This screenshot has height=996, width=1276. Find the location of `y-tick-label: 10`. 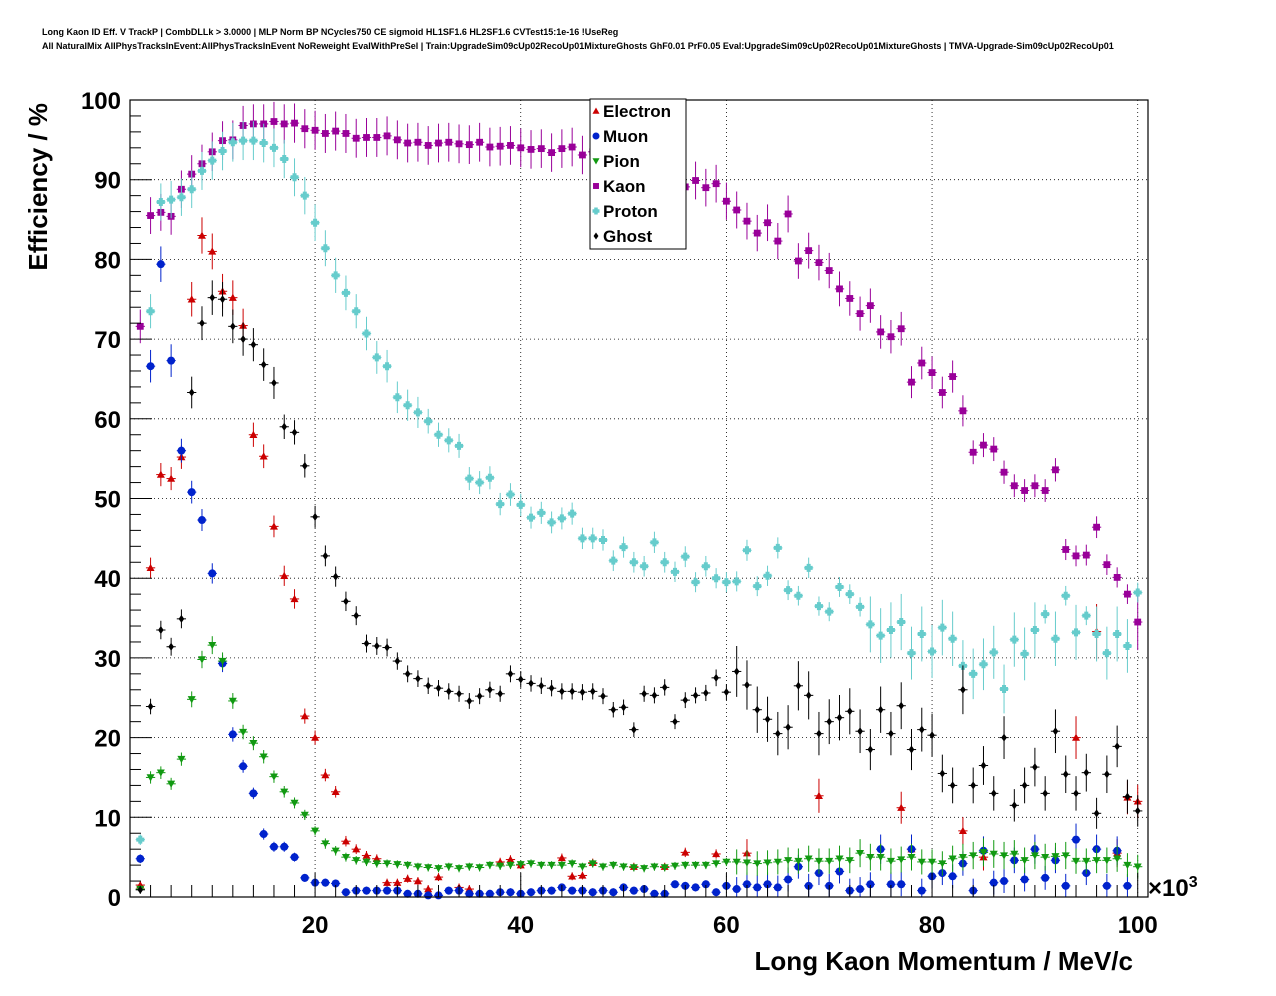

y-tick-label: 10 is located at coordinates (107, 818).